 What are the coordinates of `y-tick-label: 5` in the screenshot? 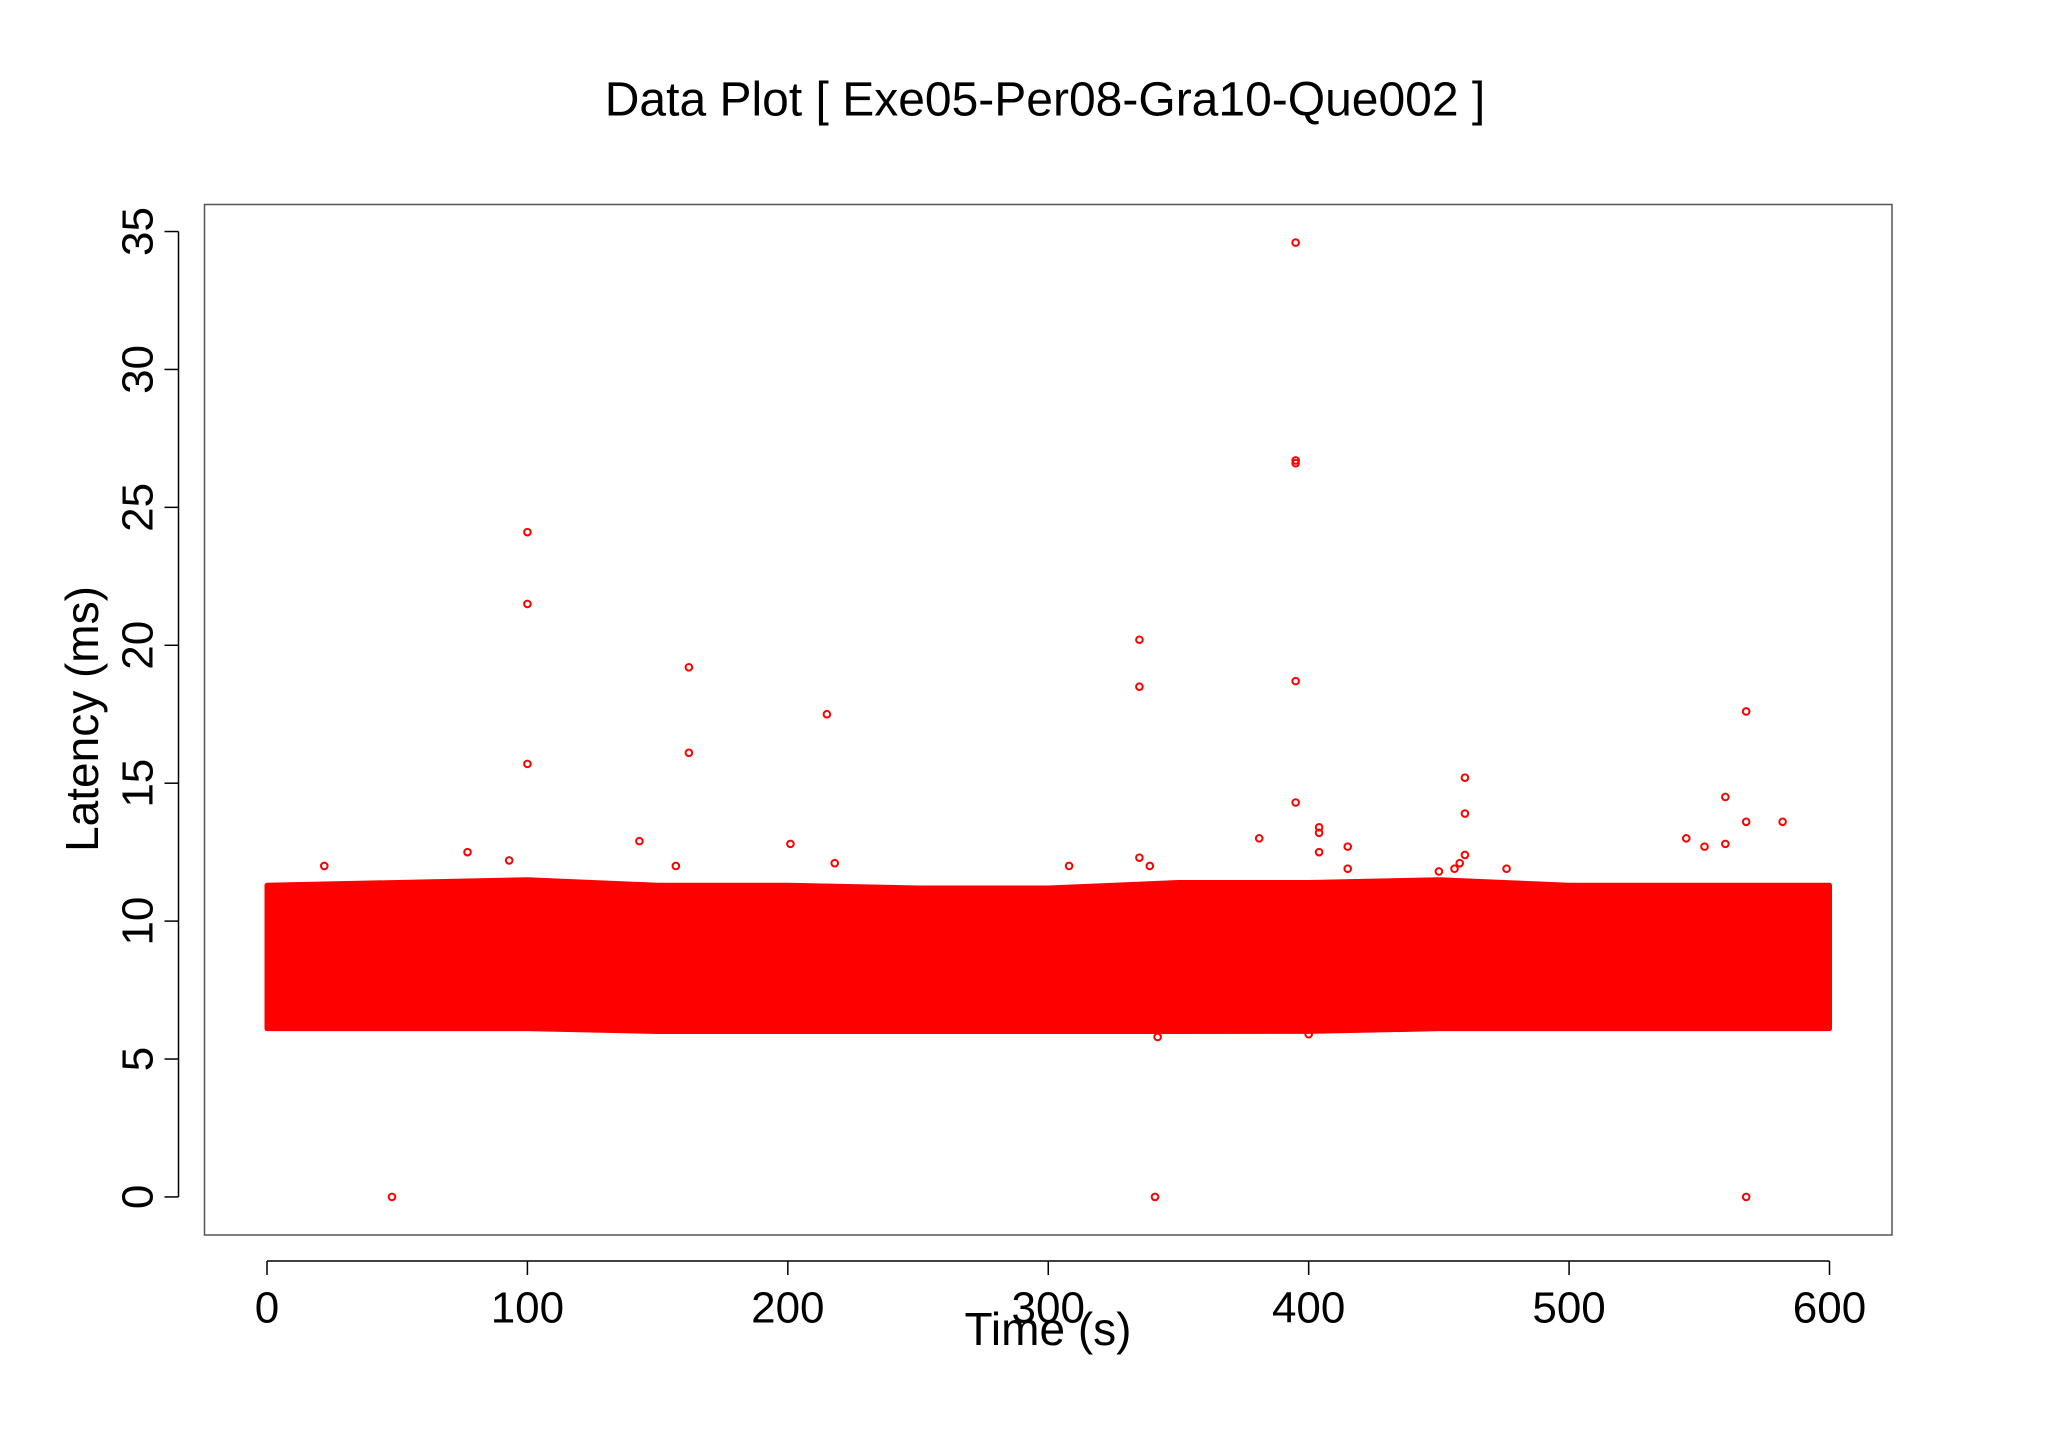 It's located at (138, 1059).